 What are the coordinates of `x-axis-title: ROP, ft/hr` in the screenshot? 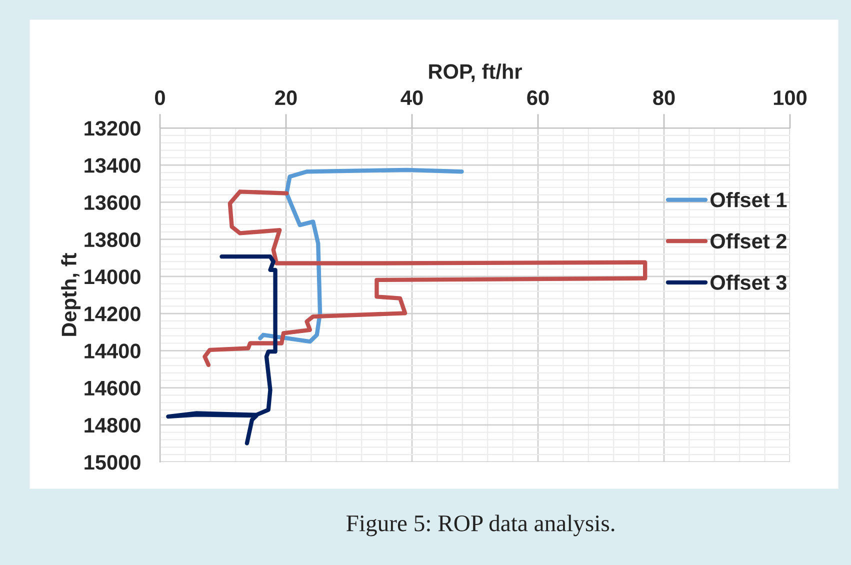 It's located at (475, 73).